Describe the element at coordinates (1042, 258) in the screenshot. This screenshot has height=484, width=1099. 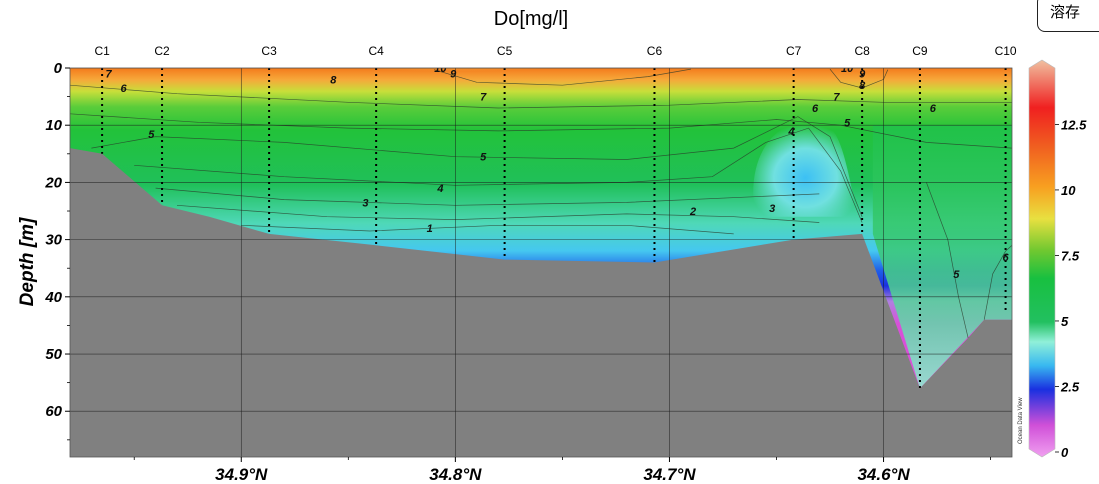
I see `colorbar-scale` at that location.